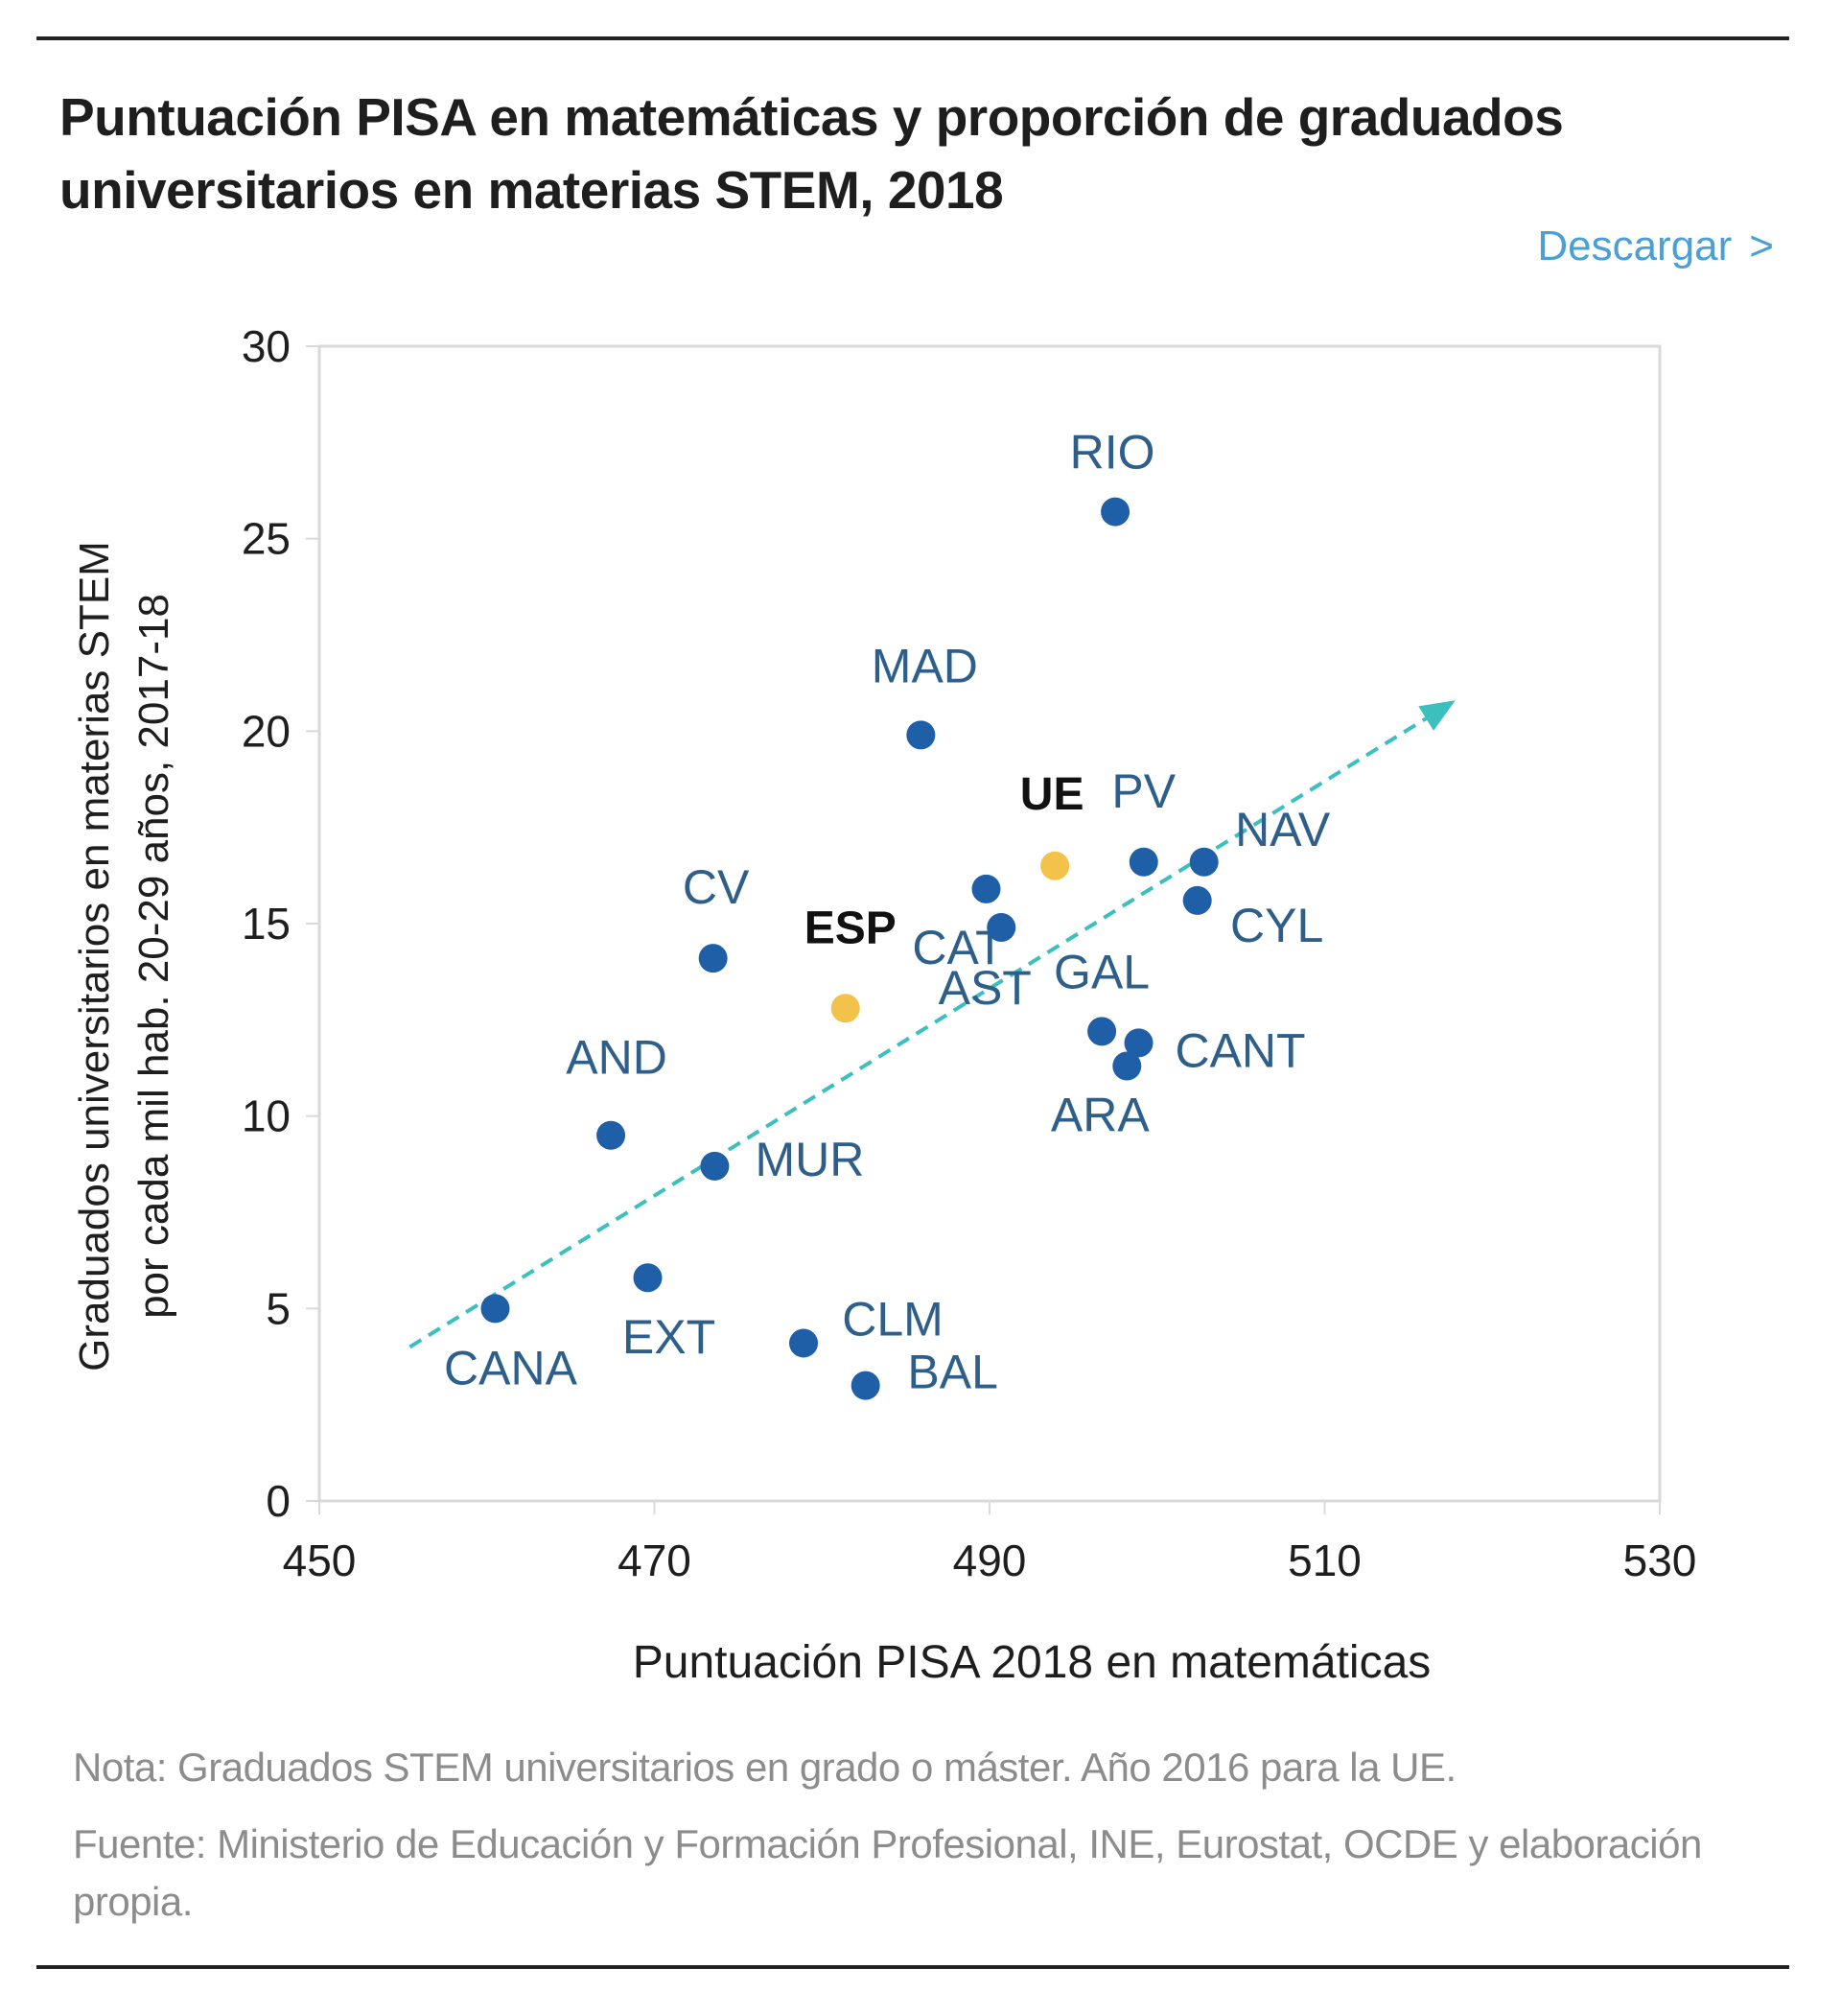  Describe the element at coordinates (809, 1159) in the screenshot. I see `data-label-mur: MUR` at that location.